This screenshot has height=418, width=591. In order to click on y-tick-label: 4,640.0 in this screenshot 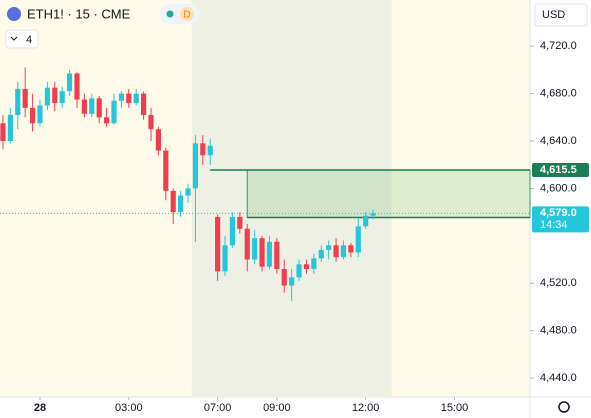, I will do `click(558, 141)`.